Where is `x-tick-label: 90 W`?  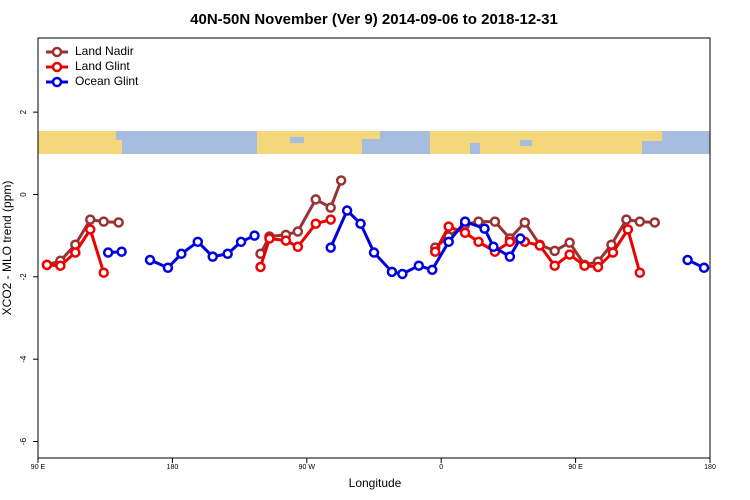
x-tick-label: 90 W is located at coordinates (307, 467).